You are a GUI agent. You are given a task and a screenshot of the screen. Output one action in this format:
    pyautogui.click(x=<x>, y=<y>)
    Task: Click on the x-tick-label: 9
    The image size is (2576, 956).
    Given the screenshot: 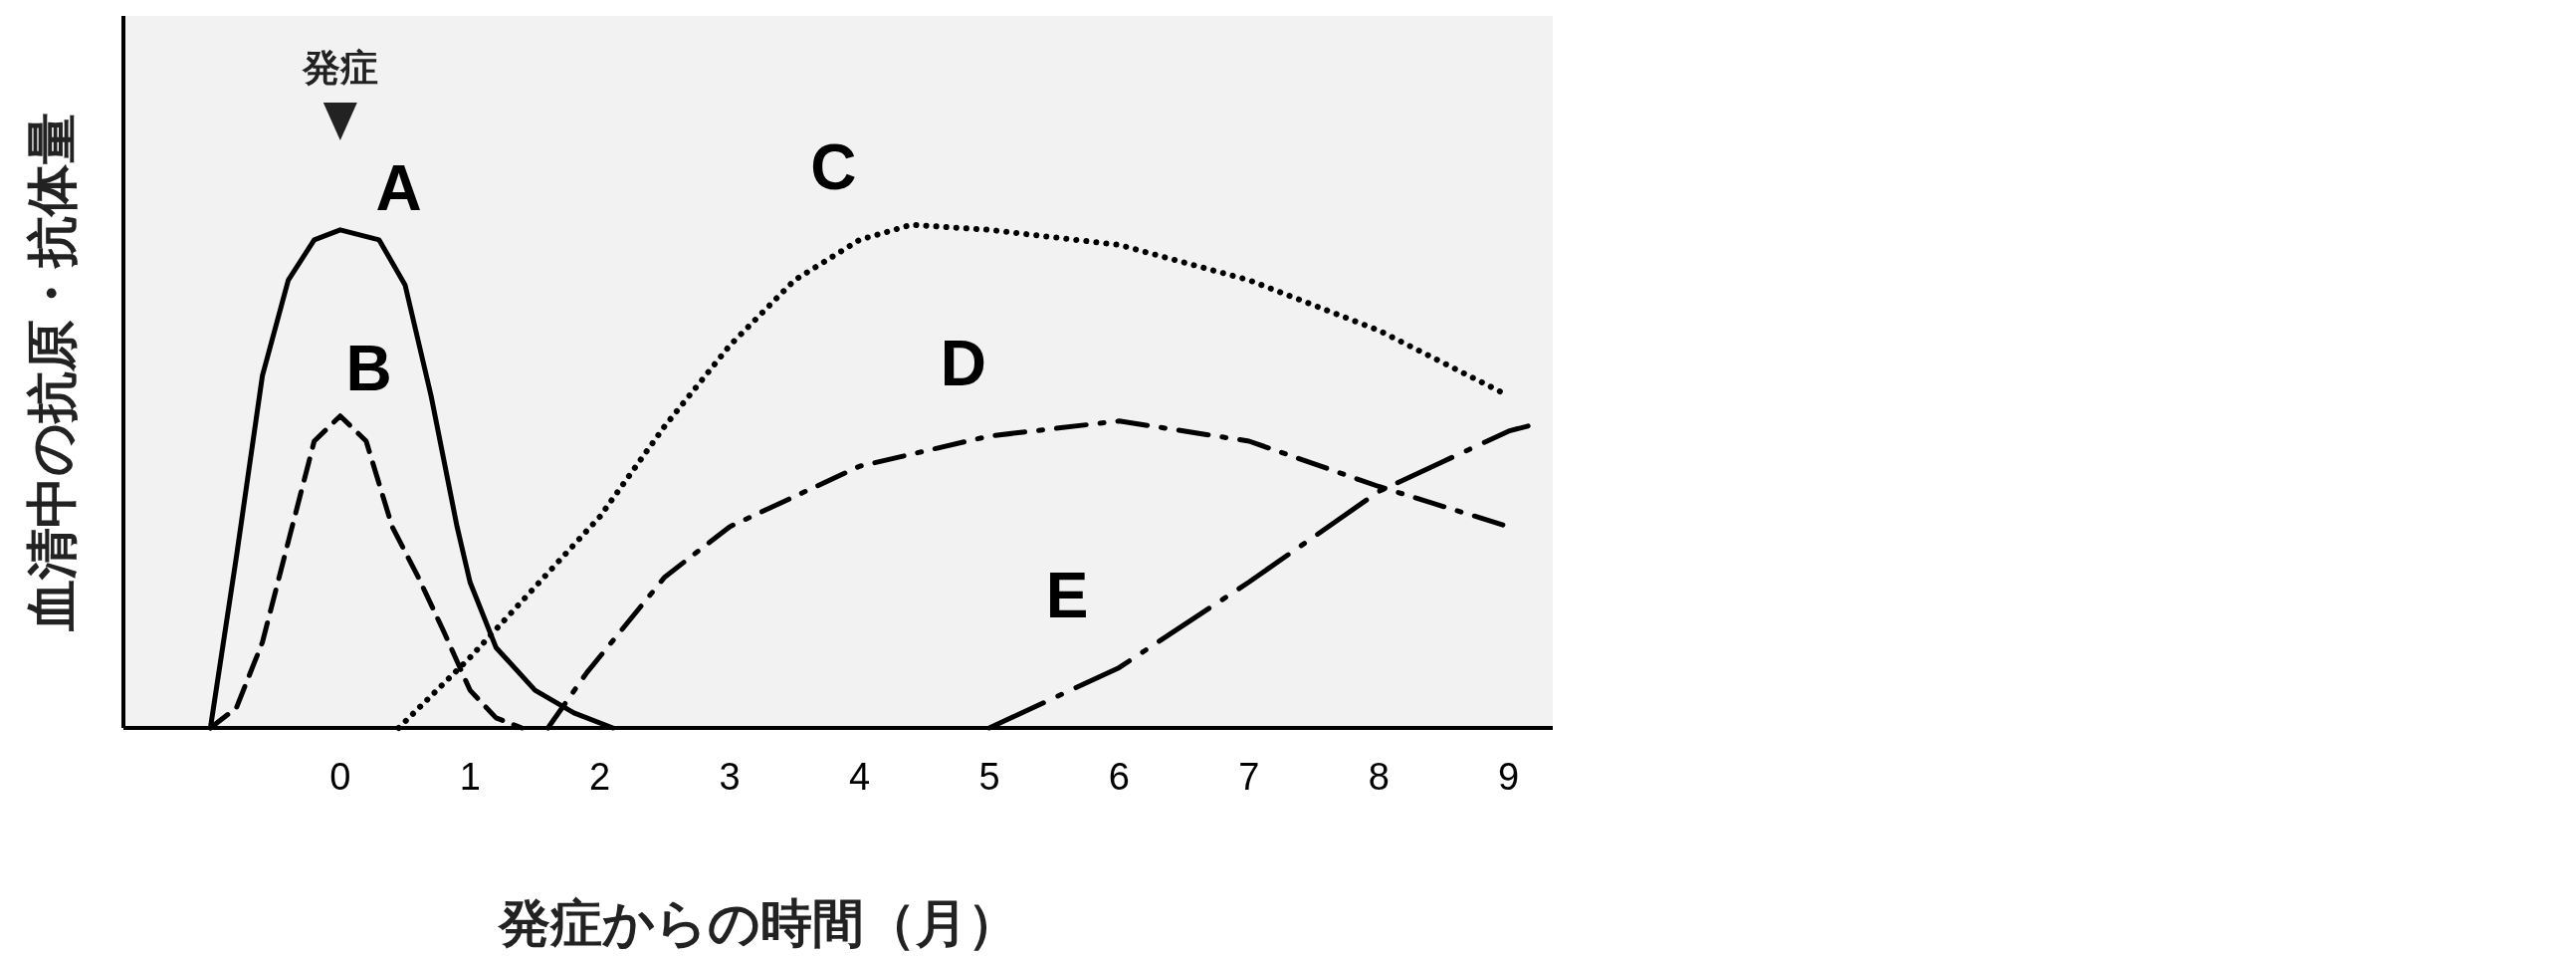 What is the action you would take?
    pyautogui.click(x=1509, y=777)
    